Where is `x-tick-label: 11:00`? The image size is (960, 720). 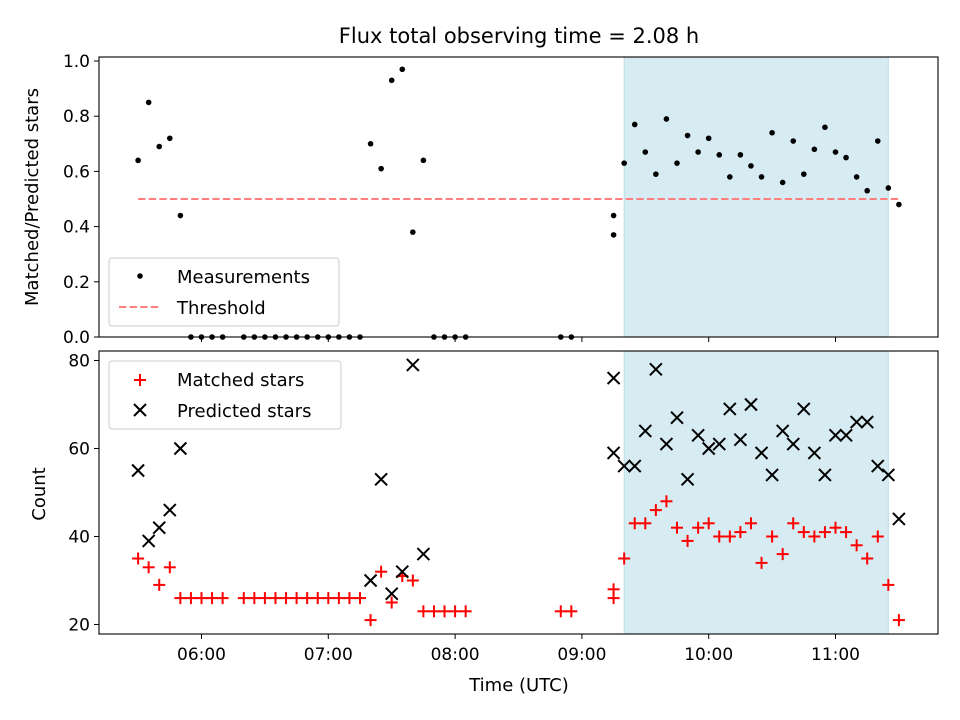
x-tick-label: 11:00 is located at coordinates (835, 655).